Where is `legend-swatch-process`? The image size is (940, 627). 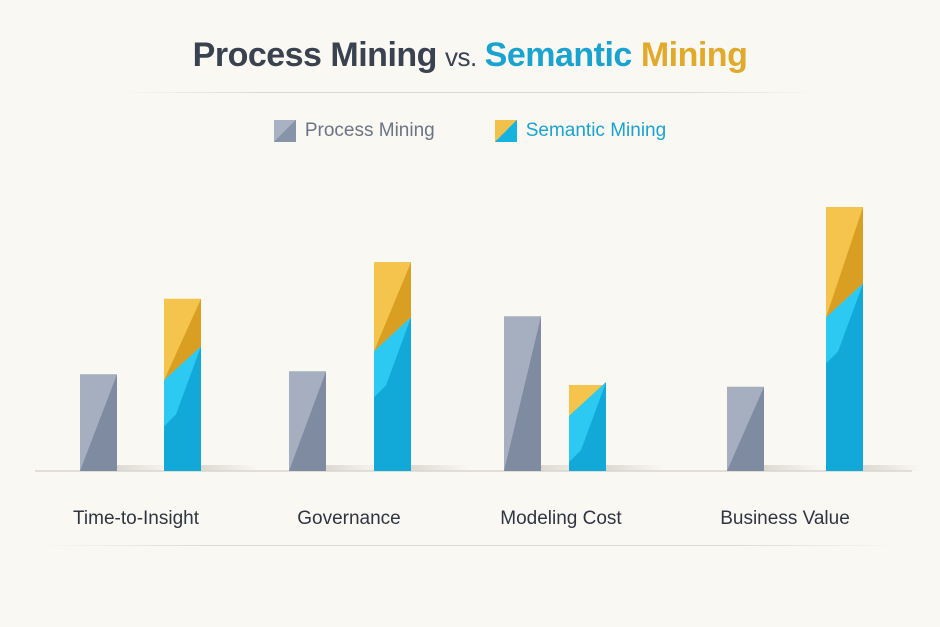 legend-swatch-process is located at coordinates (284, 131).